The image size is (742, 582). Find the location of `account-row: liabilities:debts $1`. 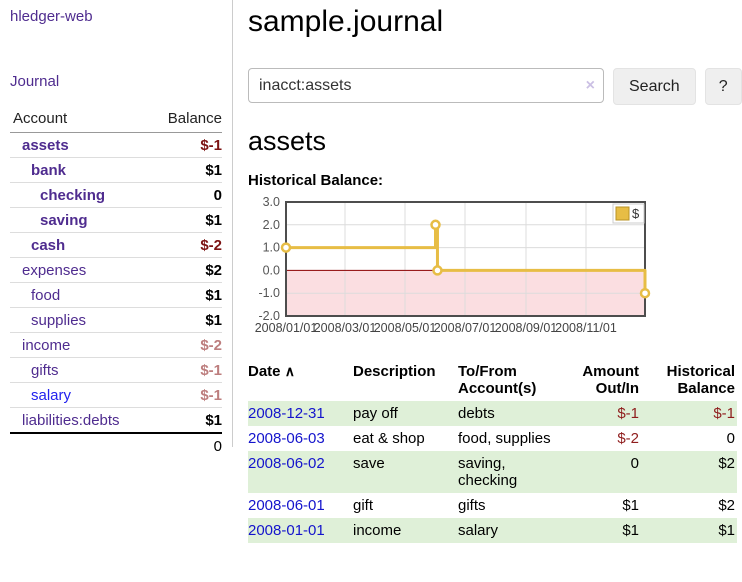

account-row: liabilities:debts $1 is located at coordinates (116, 420).